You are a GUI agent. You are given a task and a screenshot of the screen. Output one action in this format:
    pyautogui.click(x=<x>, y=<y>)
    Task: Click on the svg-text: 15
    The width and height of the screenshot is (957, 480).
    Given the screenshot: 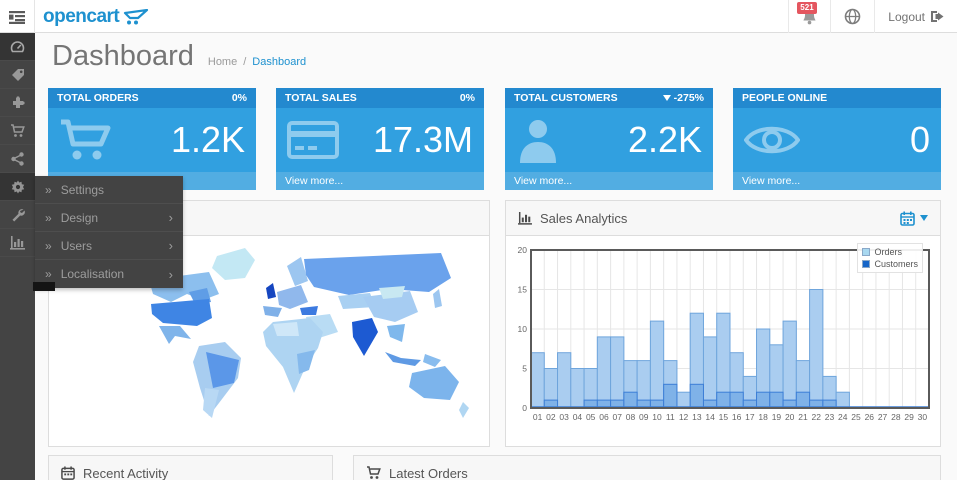 What is the action you would take?
    pyautogui.click(x=523, y=290)
    